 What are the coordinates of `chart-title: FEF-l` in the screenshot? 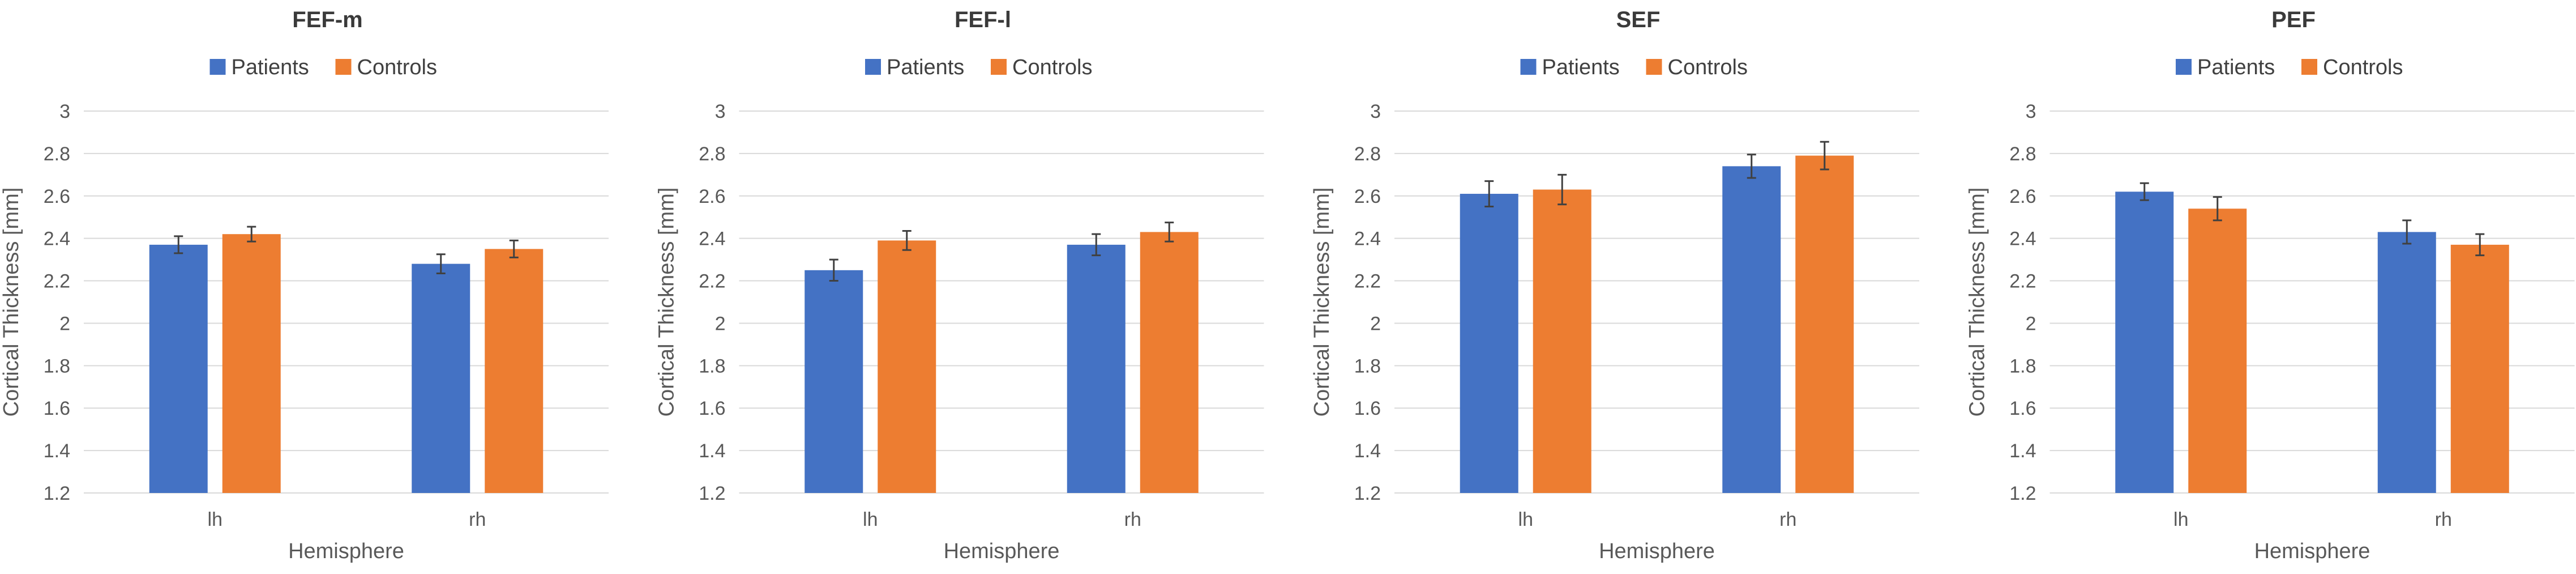 It's located at (983, 19).